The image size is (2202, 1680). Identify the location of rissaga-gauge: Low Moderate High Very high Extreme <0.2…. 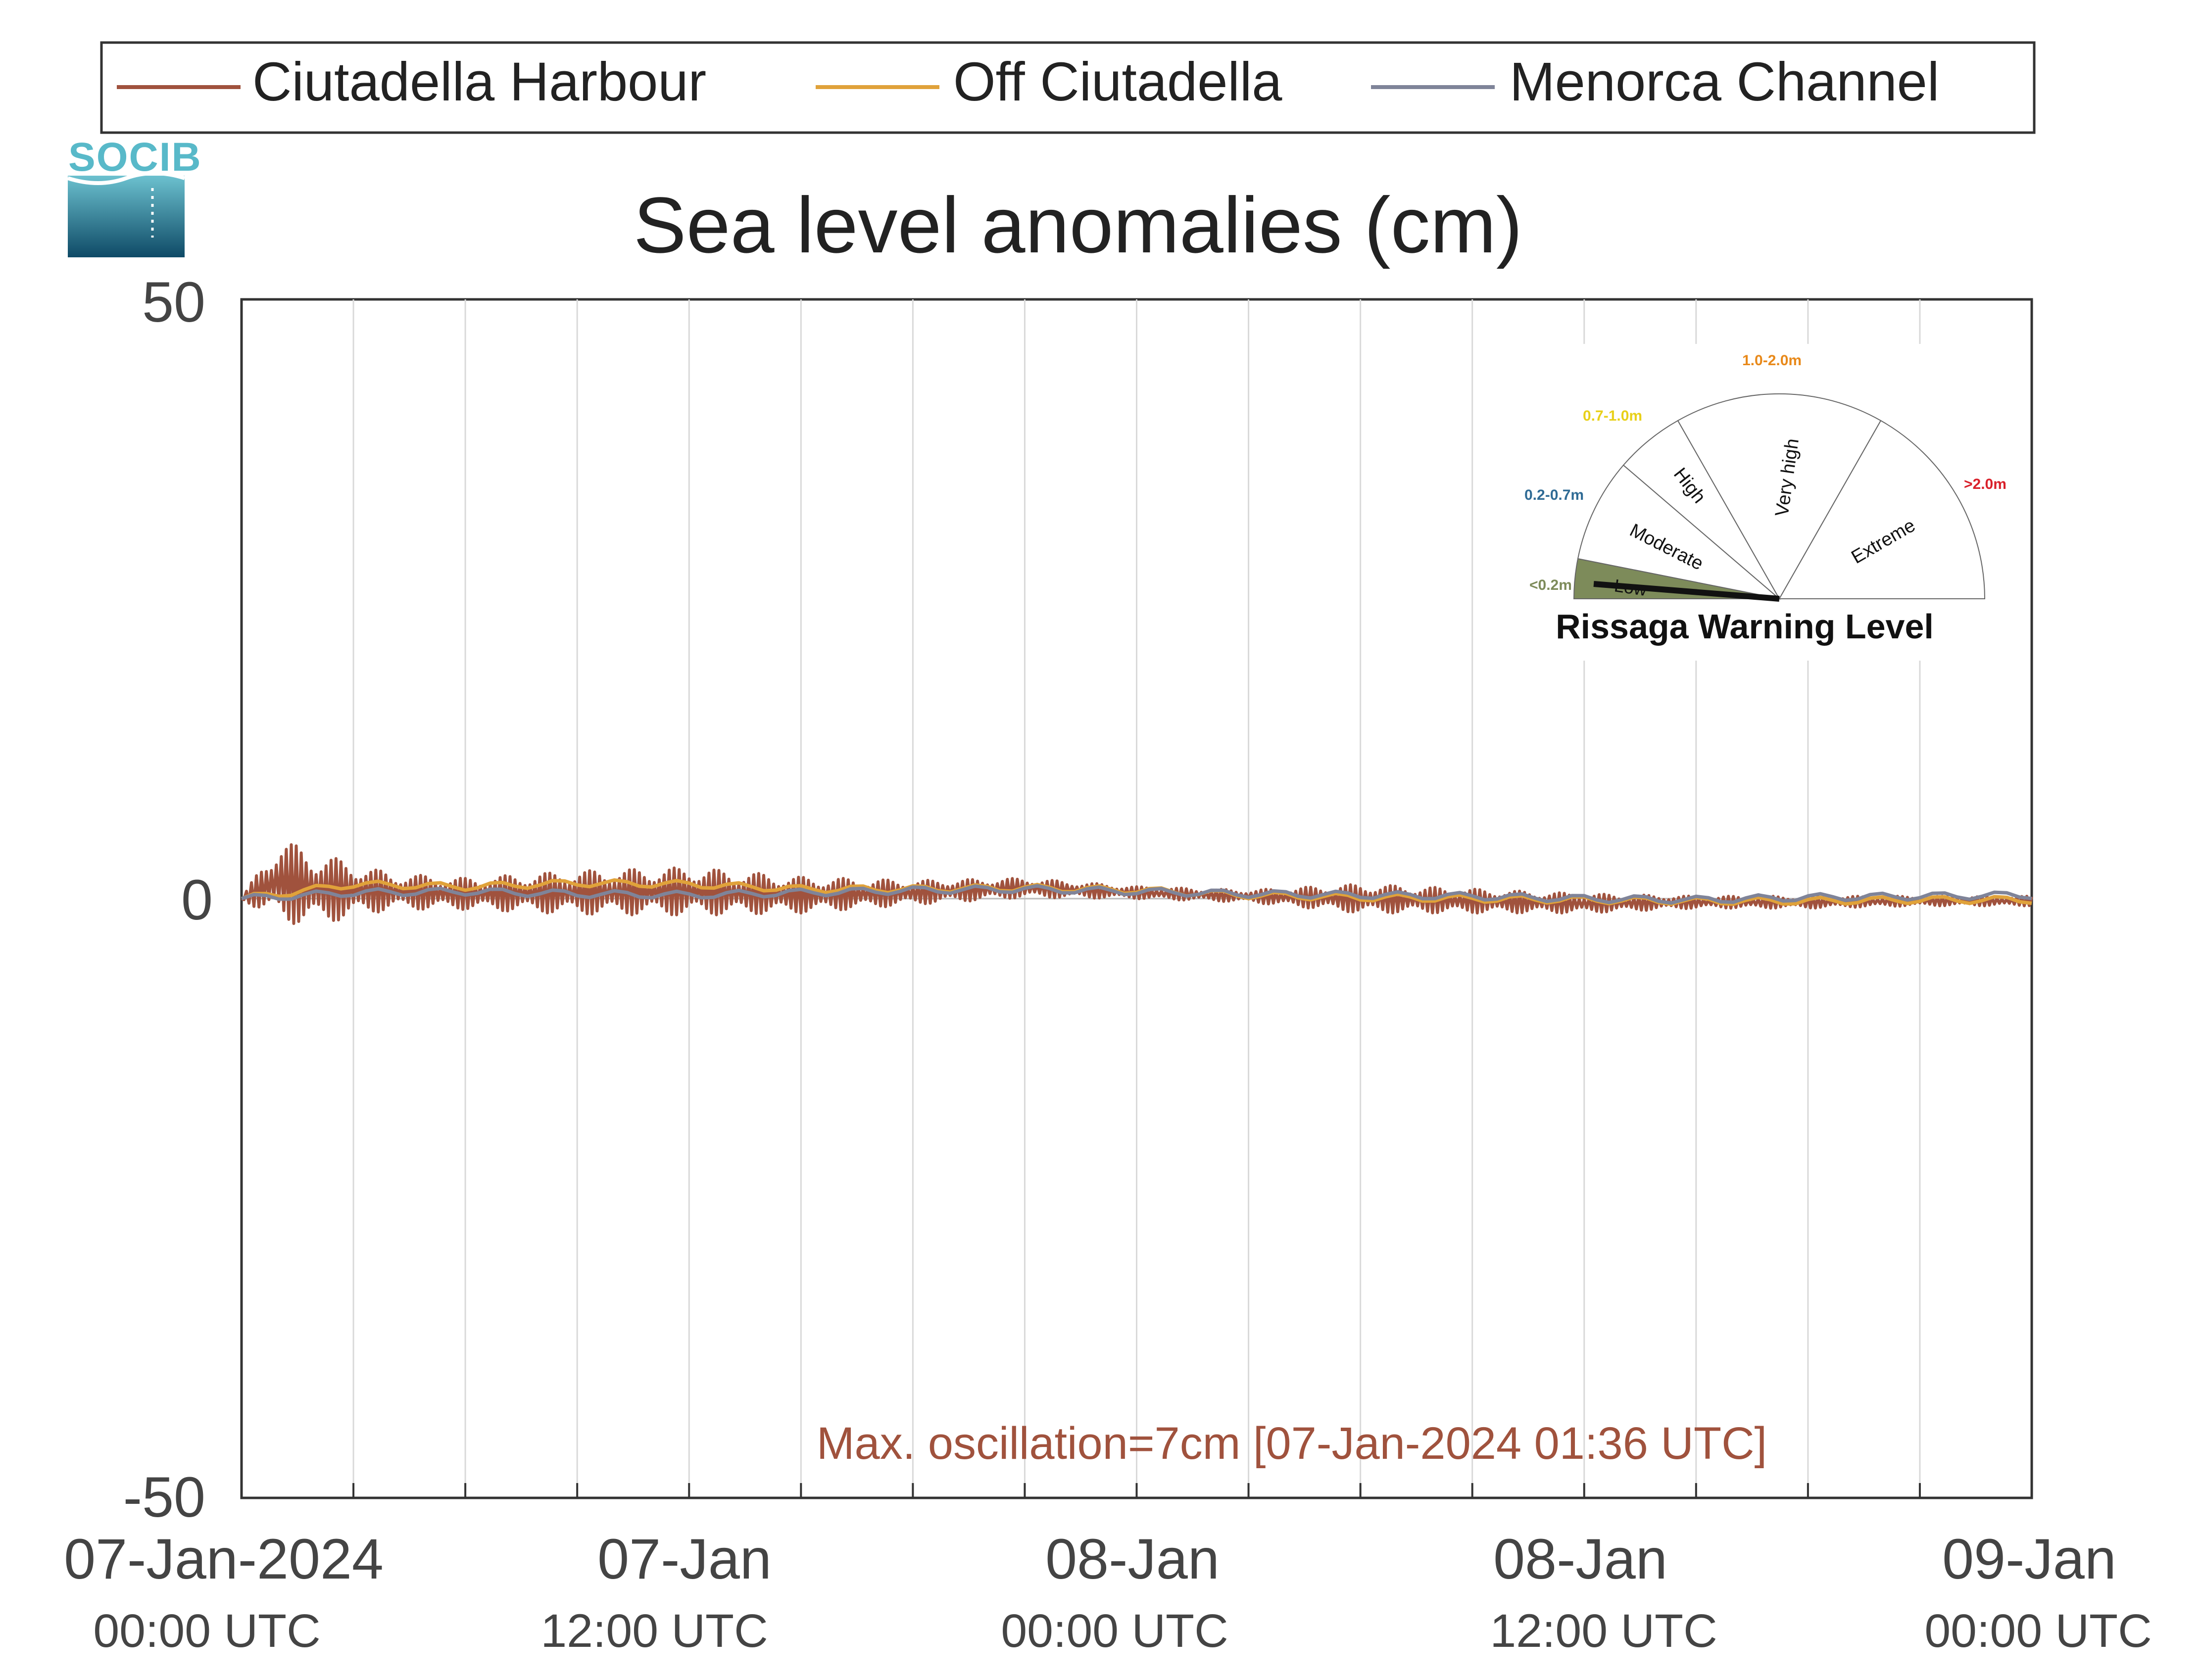
(1757, 503).